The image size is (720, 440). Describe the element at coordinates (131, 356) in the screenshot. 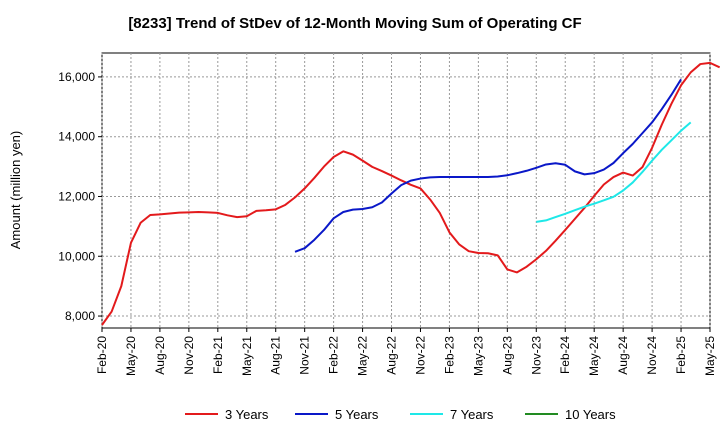

I see `x-tick-label: May-20` at that location.